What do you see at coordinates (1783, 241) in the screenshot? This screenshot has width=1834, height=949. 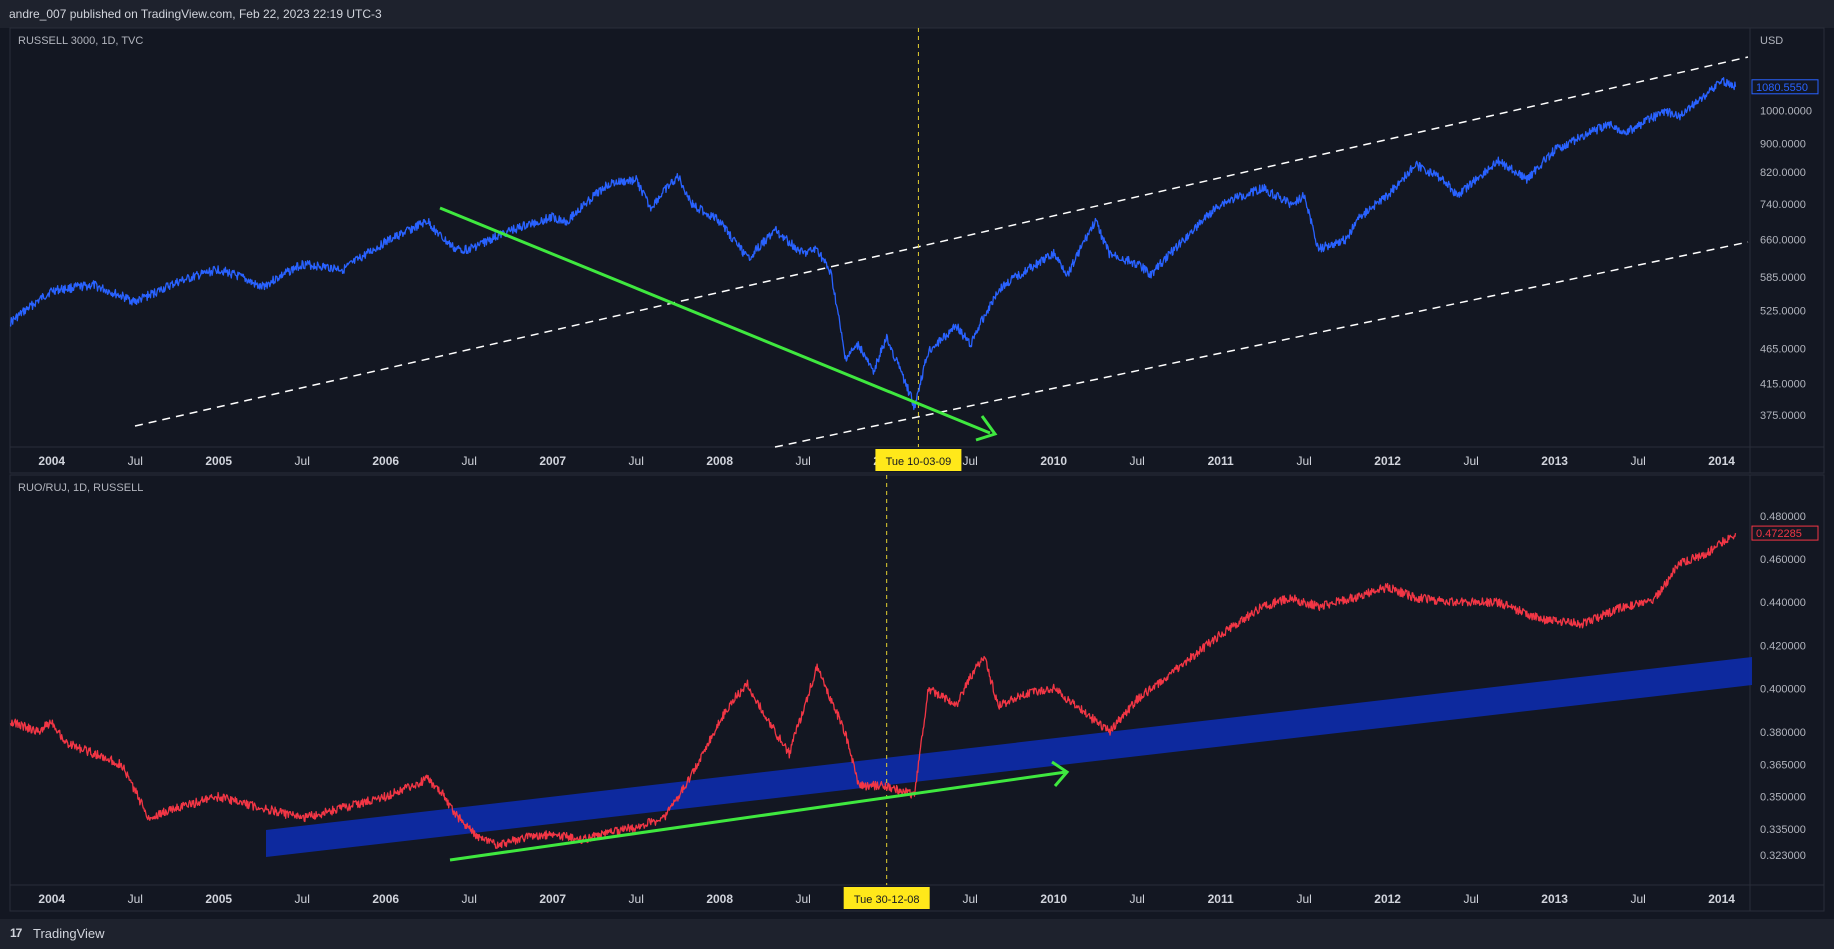 I see `y-tick-label: 660.0000` at bounding box center [1783, 241].